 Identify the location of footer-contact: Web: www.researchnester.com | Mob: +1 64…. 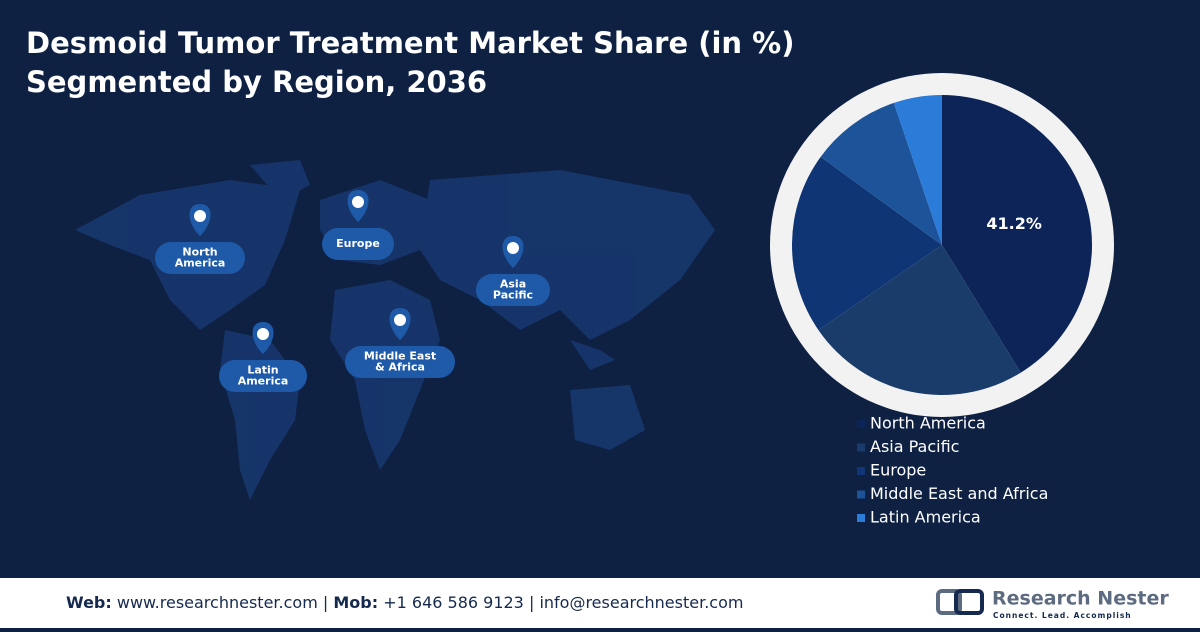
(404, 602).